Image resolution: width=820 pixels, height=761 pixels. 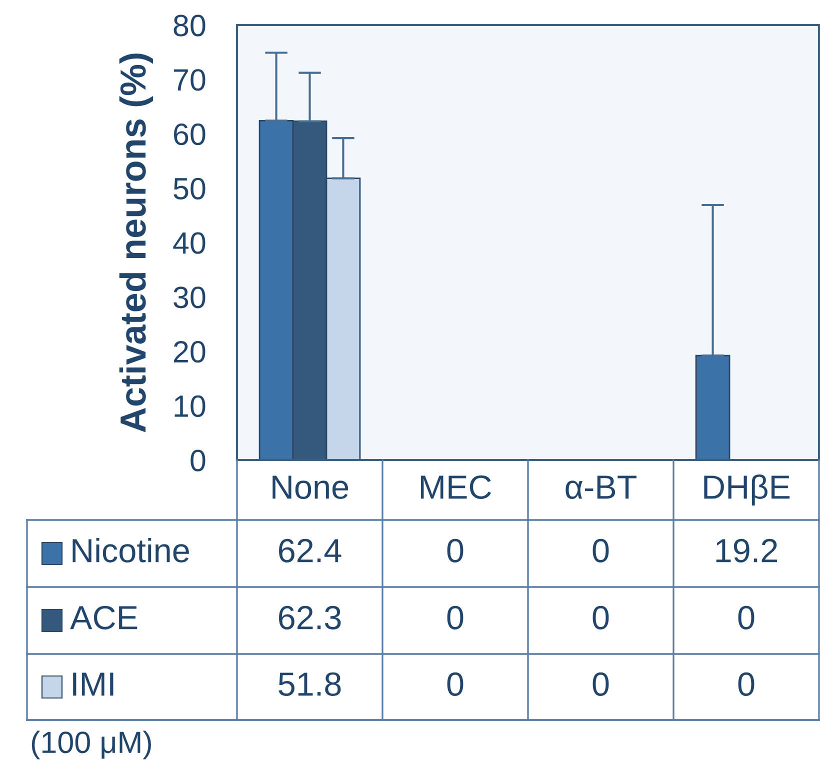 I want to click on y-tick-label: 70, so click(x=190, y=80).